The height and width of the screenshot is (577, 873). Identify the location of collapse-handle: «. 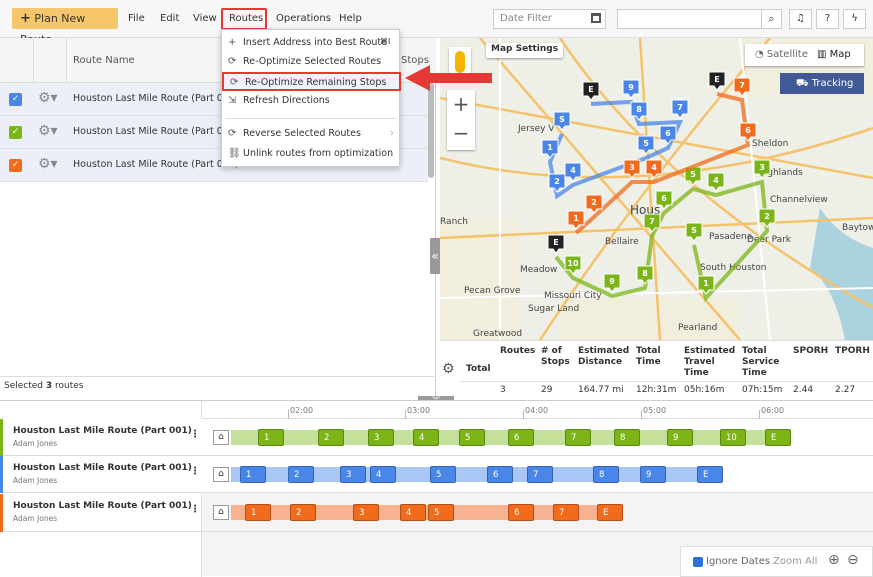
(435, 256).